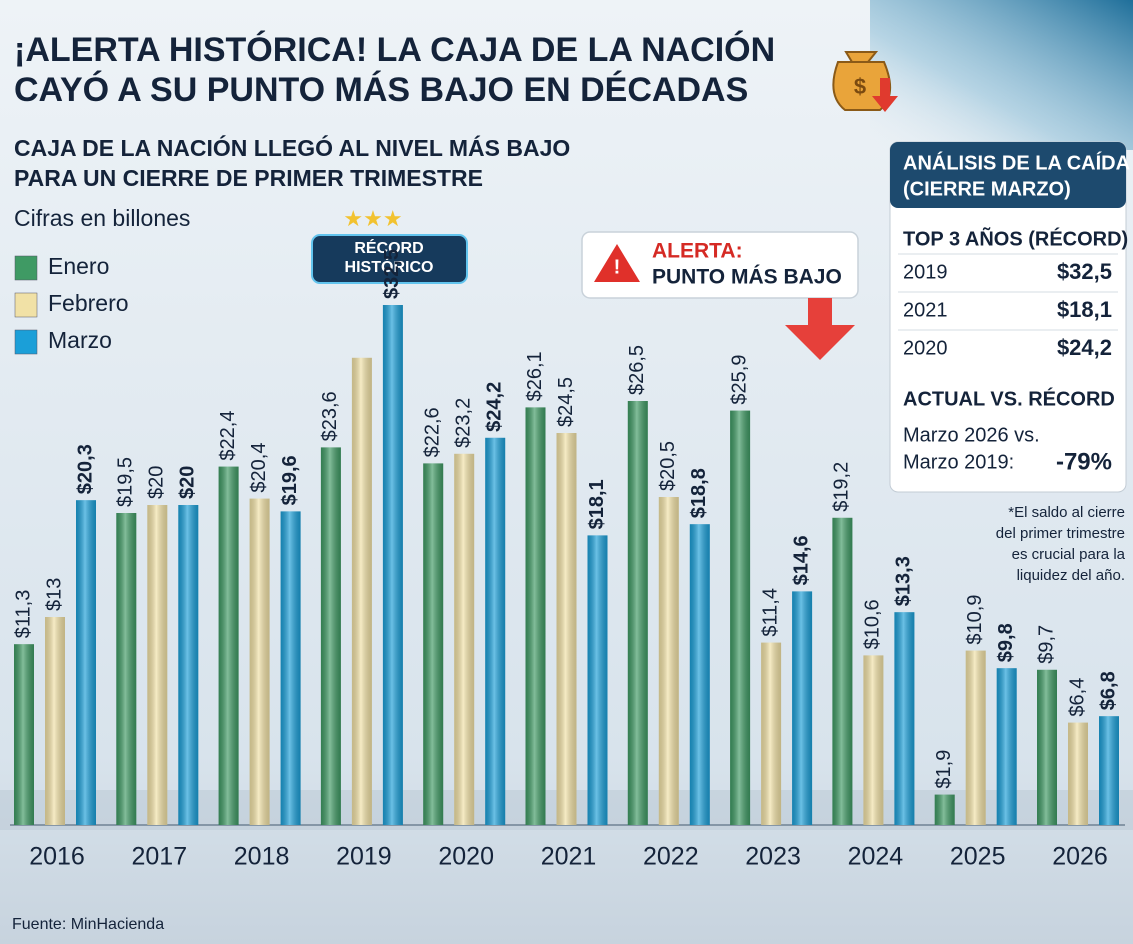 This screenshot has height=944, width=1133. What do you see at coordinates (432, 432) in the screenshot?
I see `value-label: $22,6` at bounding box center [432, 432].